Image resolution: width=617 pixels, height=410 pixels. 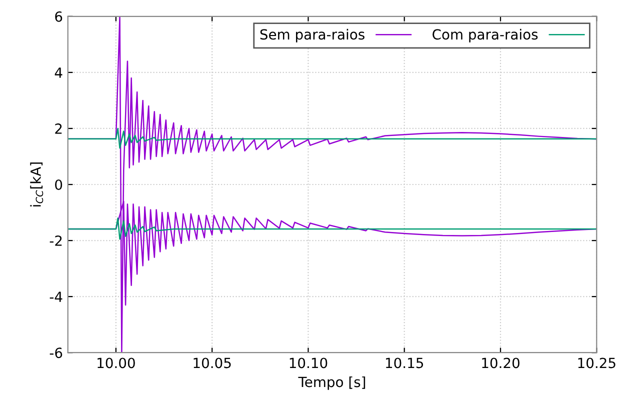 What do you see at coordinates (332, 383) in the screenshot?
I see `x-axis-title: Tempo [s]` at bounding box center [332, 383].